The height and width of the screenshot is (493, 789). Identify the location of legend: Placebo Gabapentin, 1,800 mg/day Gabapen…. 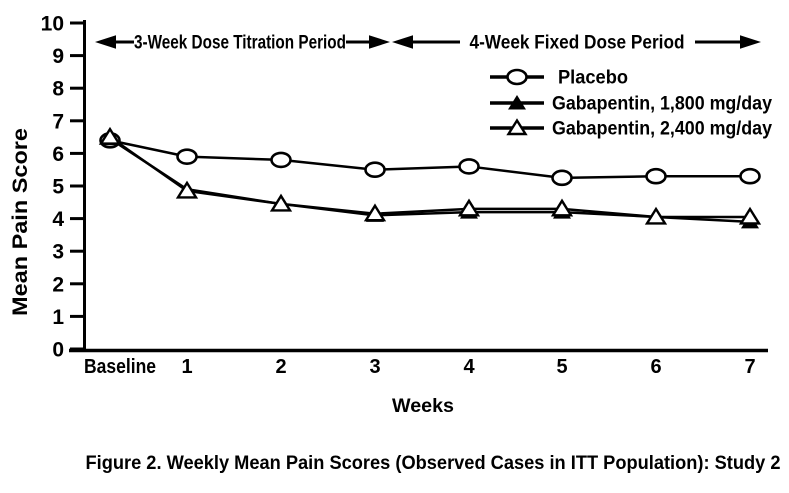
(631, 104).